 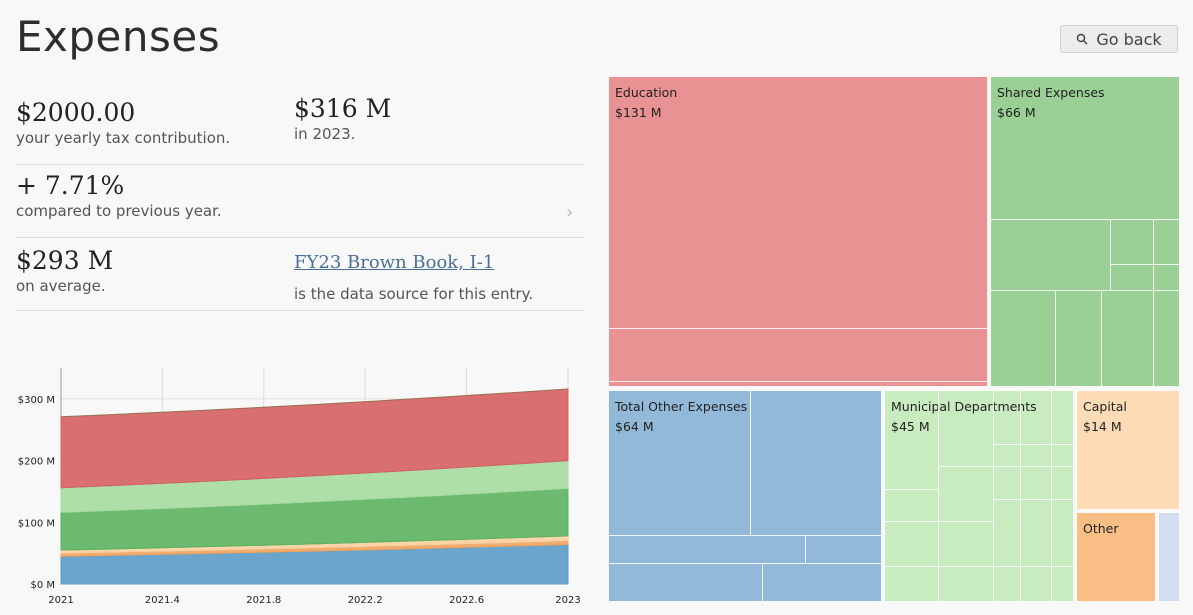 What do you see at coordinates (123, 138) in the screenshot?
I see `contribution-label: your yearly tax contribution.` at bounding box center [123, 138].